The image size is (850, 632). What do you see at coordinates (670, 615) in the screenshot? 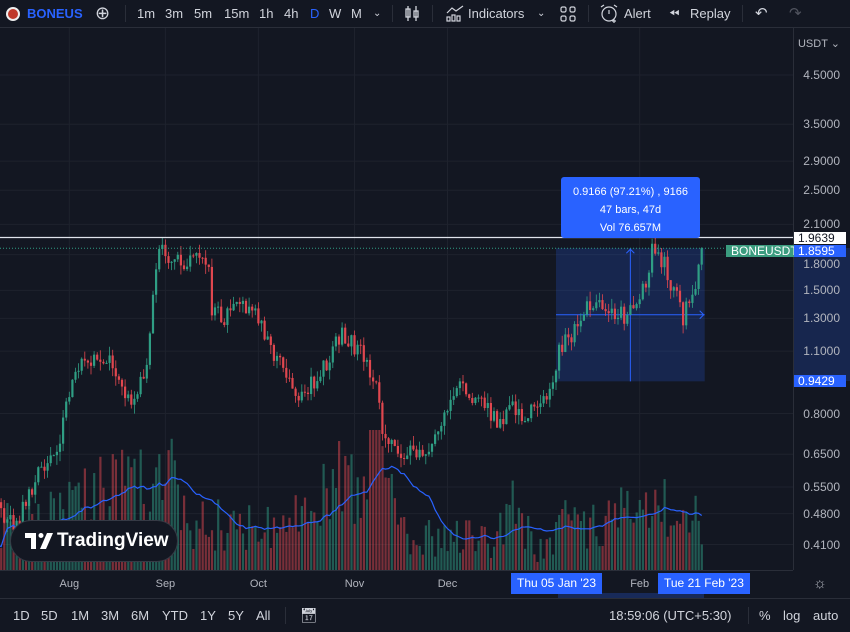
I see `clock-timezone: 18:59:06 (UTC+5:30)` at bounding box center [670, 615].